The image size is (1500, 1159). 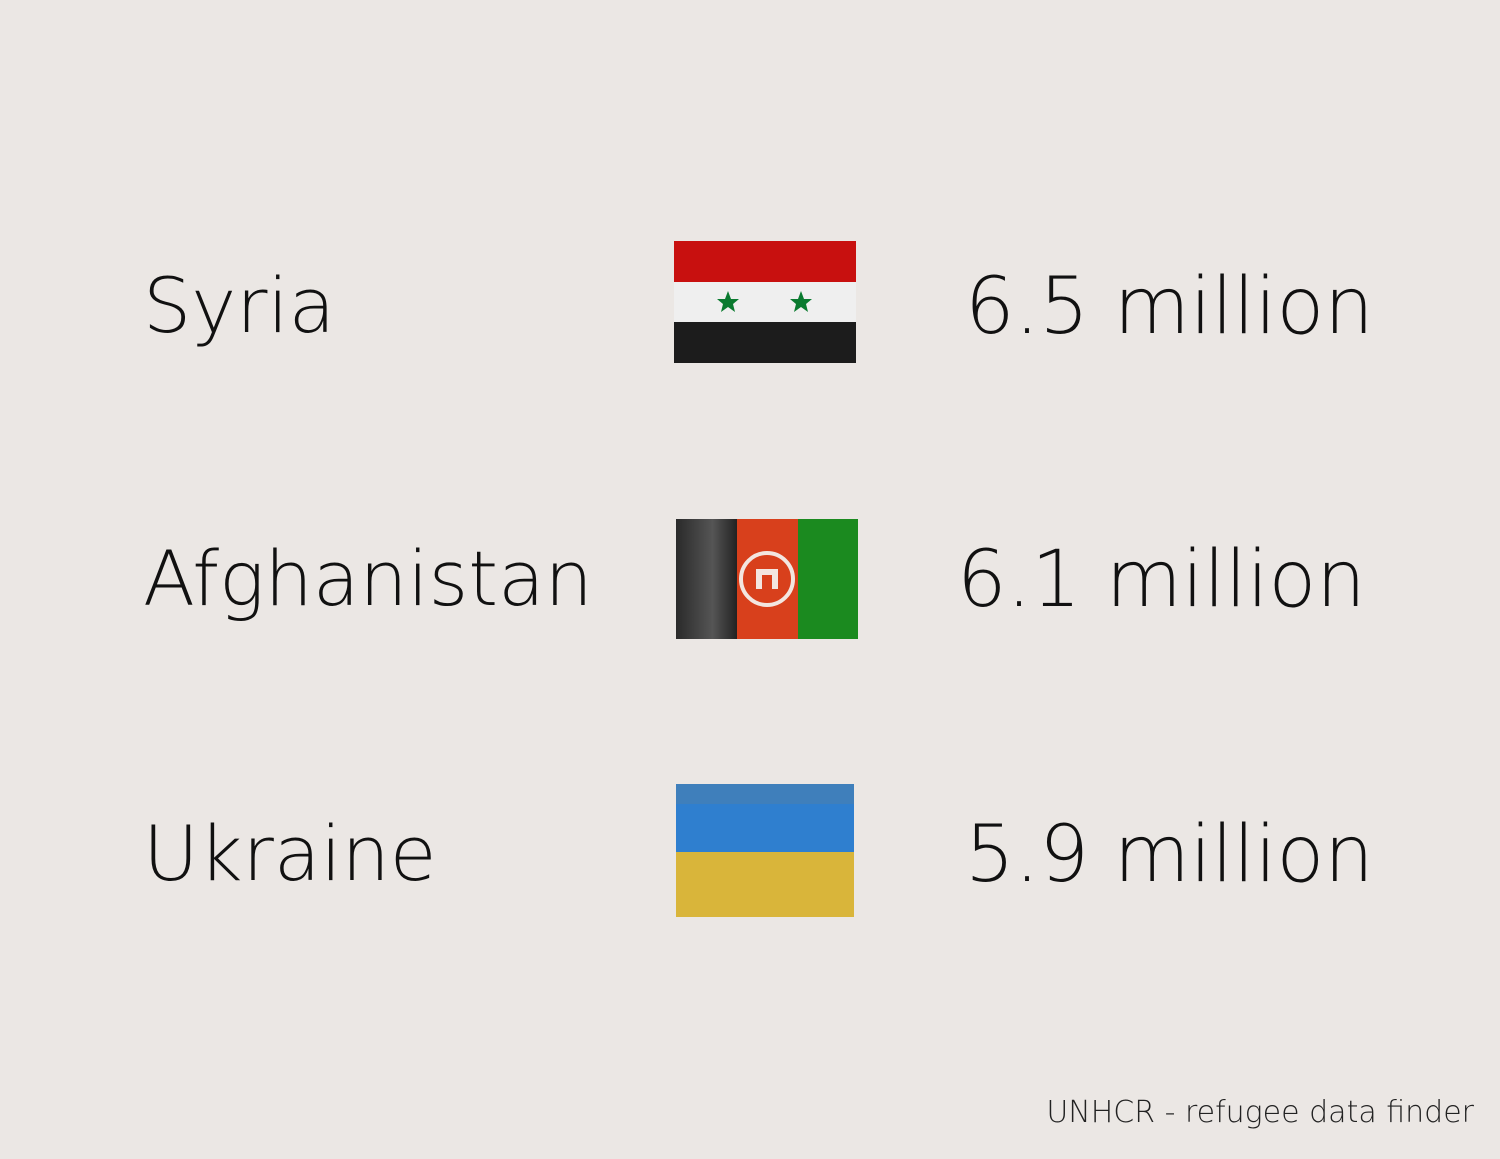 What do you see at coordinates (765, 302) in the screenshot?
I see `syria-flag` at bounding box center [765, 302].